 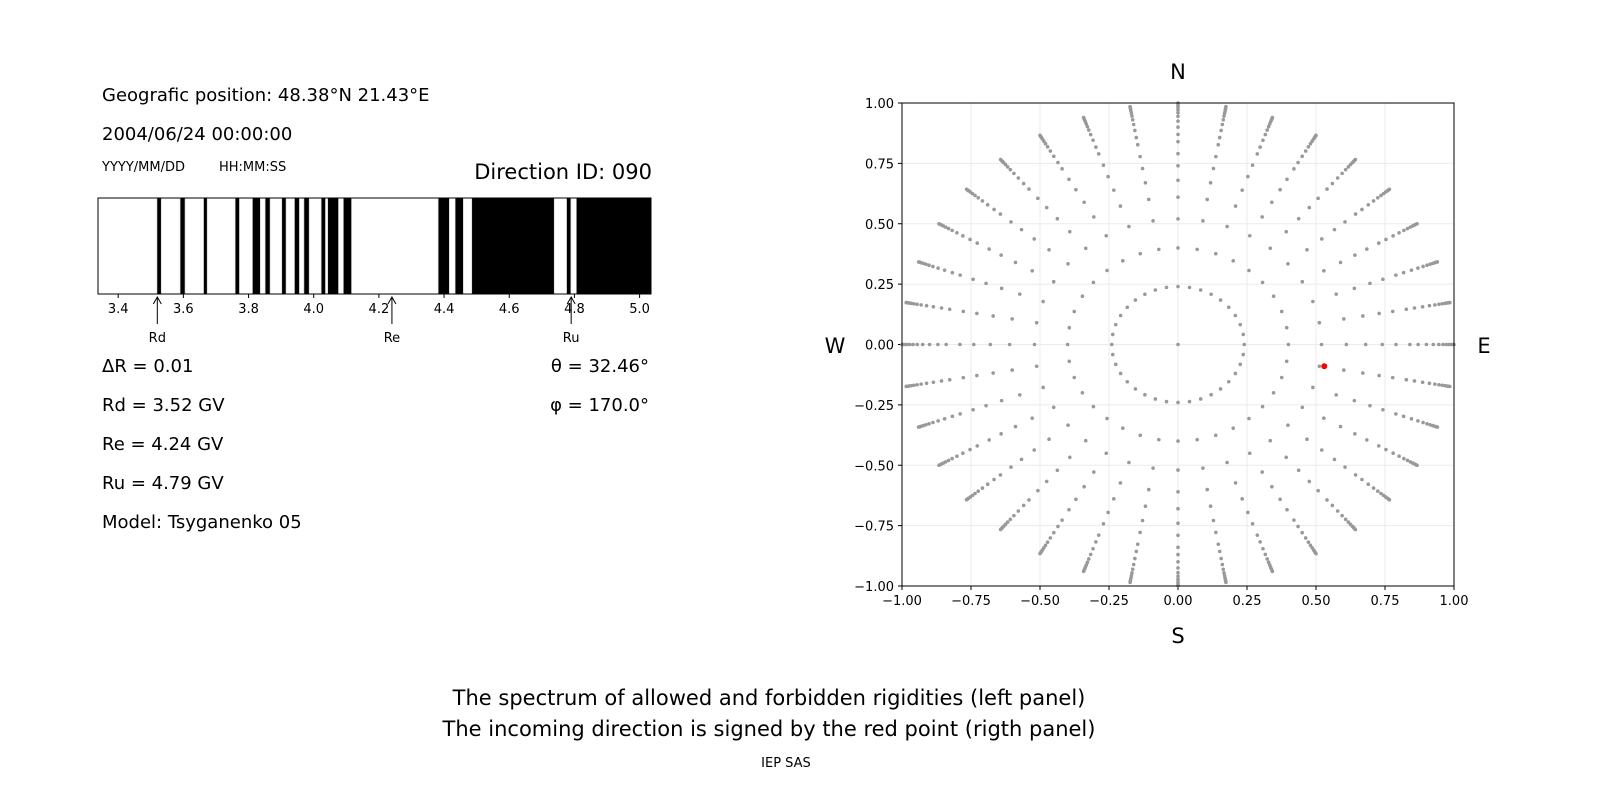 What do you see at coordinates (1385, 601) in the screenshot?
I see `x-tick-label: 0.75` at bounding box center [1385, 601].